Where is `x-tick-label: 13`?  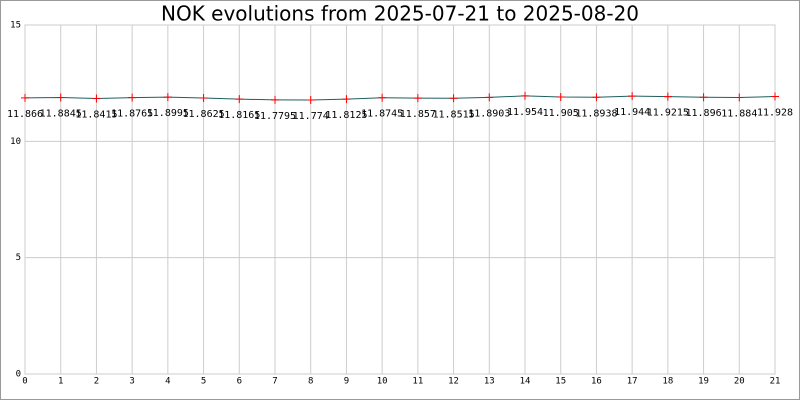
x-tick-label: 13 is located at coordinates (489, 382).